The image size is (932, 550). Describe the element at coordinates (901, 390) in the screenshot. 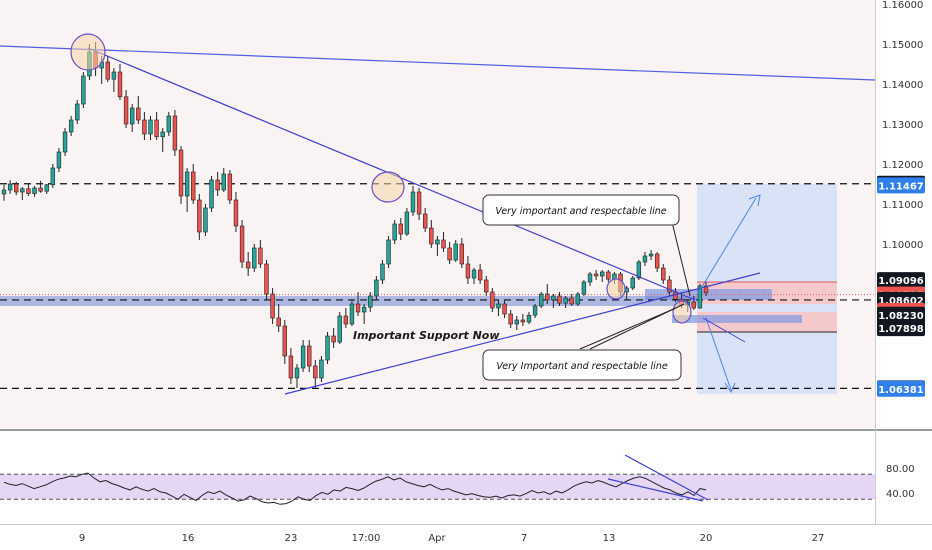

I see `price-badge-label: 1.06381` at that location.